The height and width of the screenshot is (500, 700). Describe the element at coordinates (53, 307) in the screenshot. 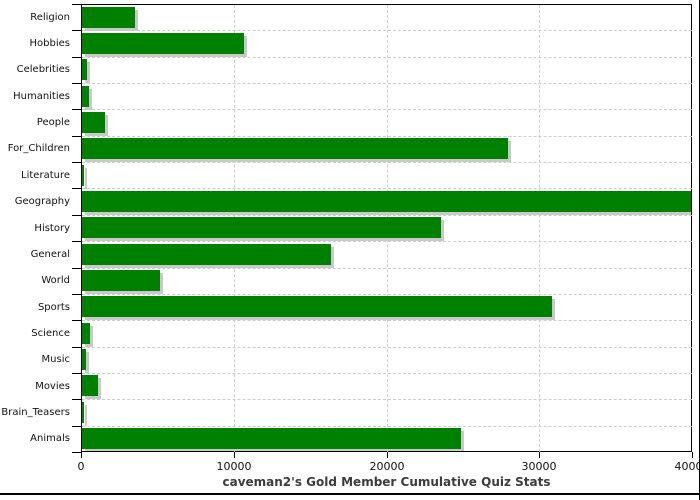

I see `category-label-sports: Sports` at that location.